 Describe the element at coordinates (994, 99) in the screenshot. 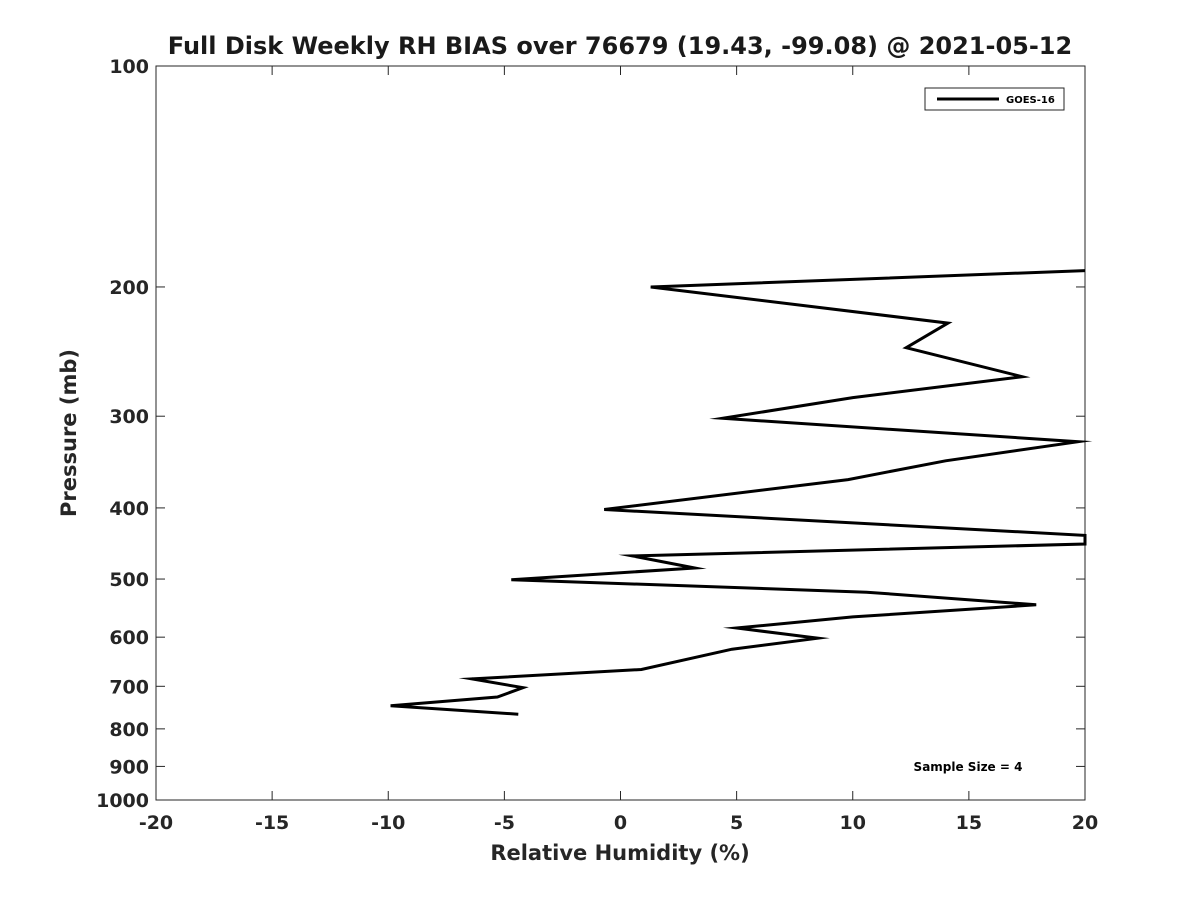

I see `legend: GOES-16` at that location.